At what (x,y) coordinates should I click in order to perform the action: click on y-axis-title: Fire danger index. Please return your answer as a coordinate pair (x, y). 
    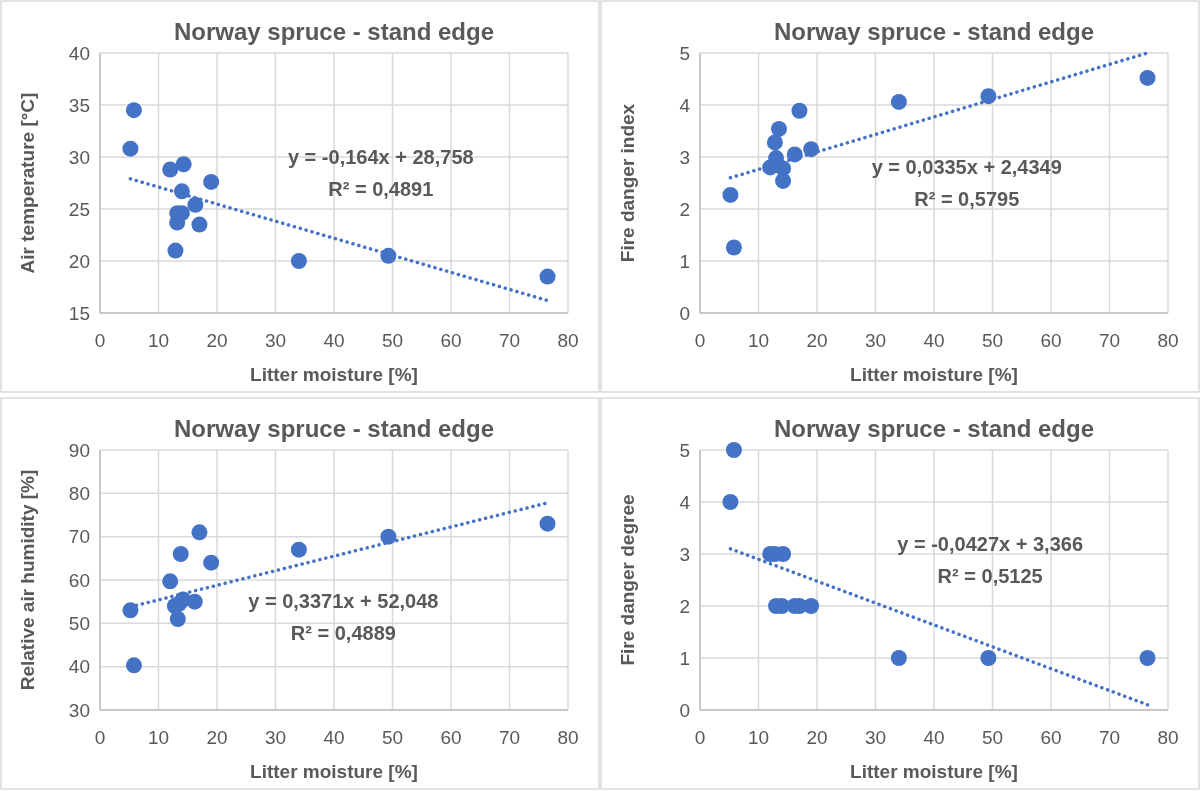
    Looking at the image, I should click on (627, 183).